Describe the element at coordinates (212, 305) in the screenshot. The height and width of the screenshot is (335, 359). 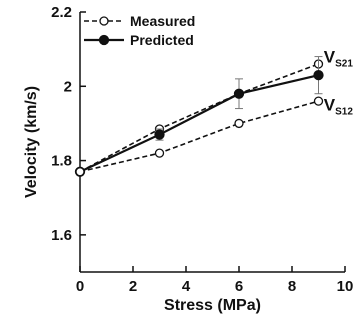
I see `x-axis-label: Stress (MPa)` at that location.